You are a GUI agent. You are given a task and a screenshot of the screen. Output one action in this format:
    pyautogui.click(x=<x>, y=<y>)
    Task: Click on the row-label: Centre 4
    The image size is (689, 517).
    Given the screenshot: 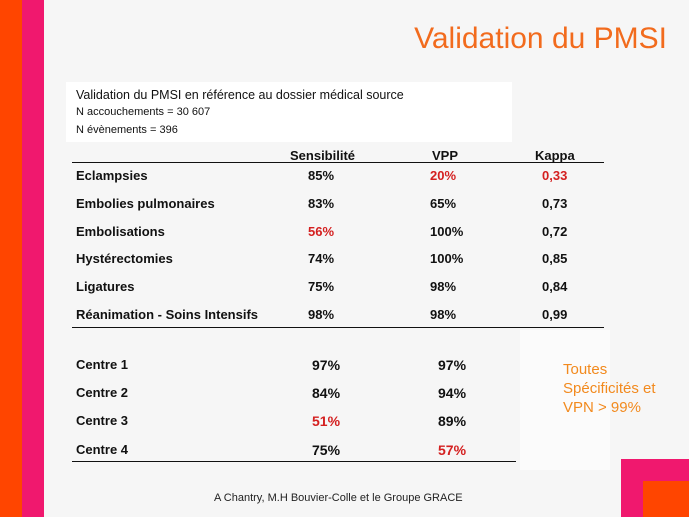 What is the action you would take?
    pyautogui.click(x=102, y=449)
    